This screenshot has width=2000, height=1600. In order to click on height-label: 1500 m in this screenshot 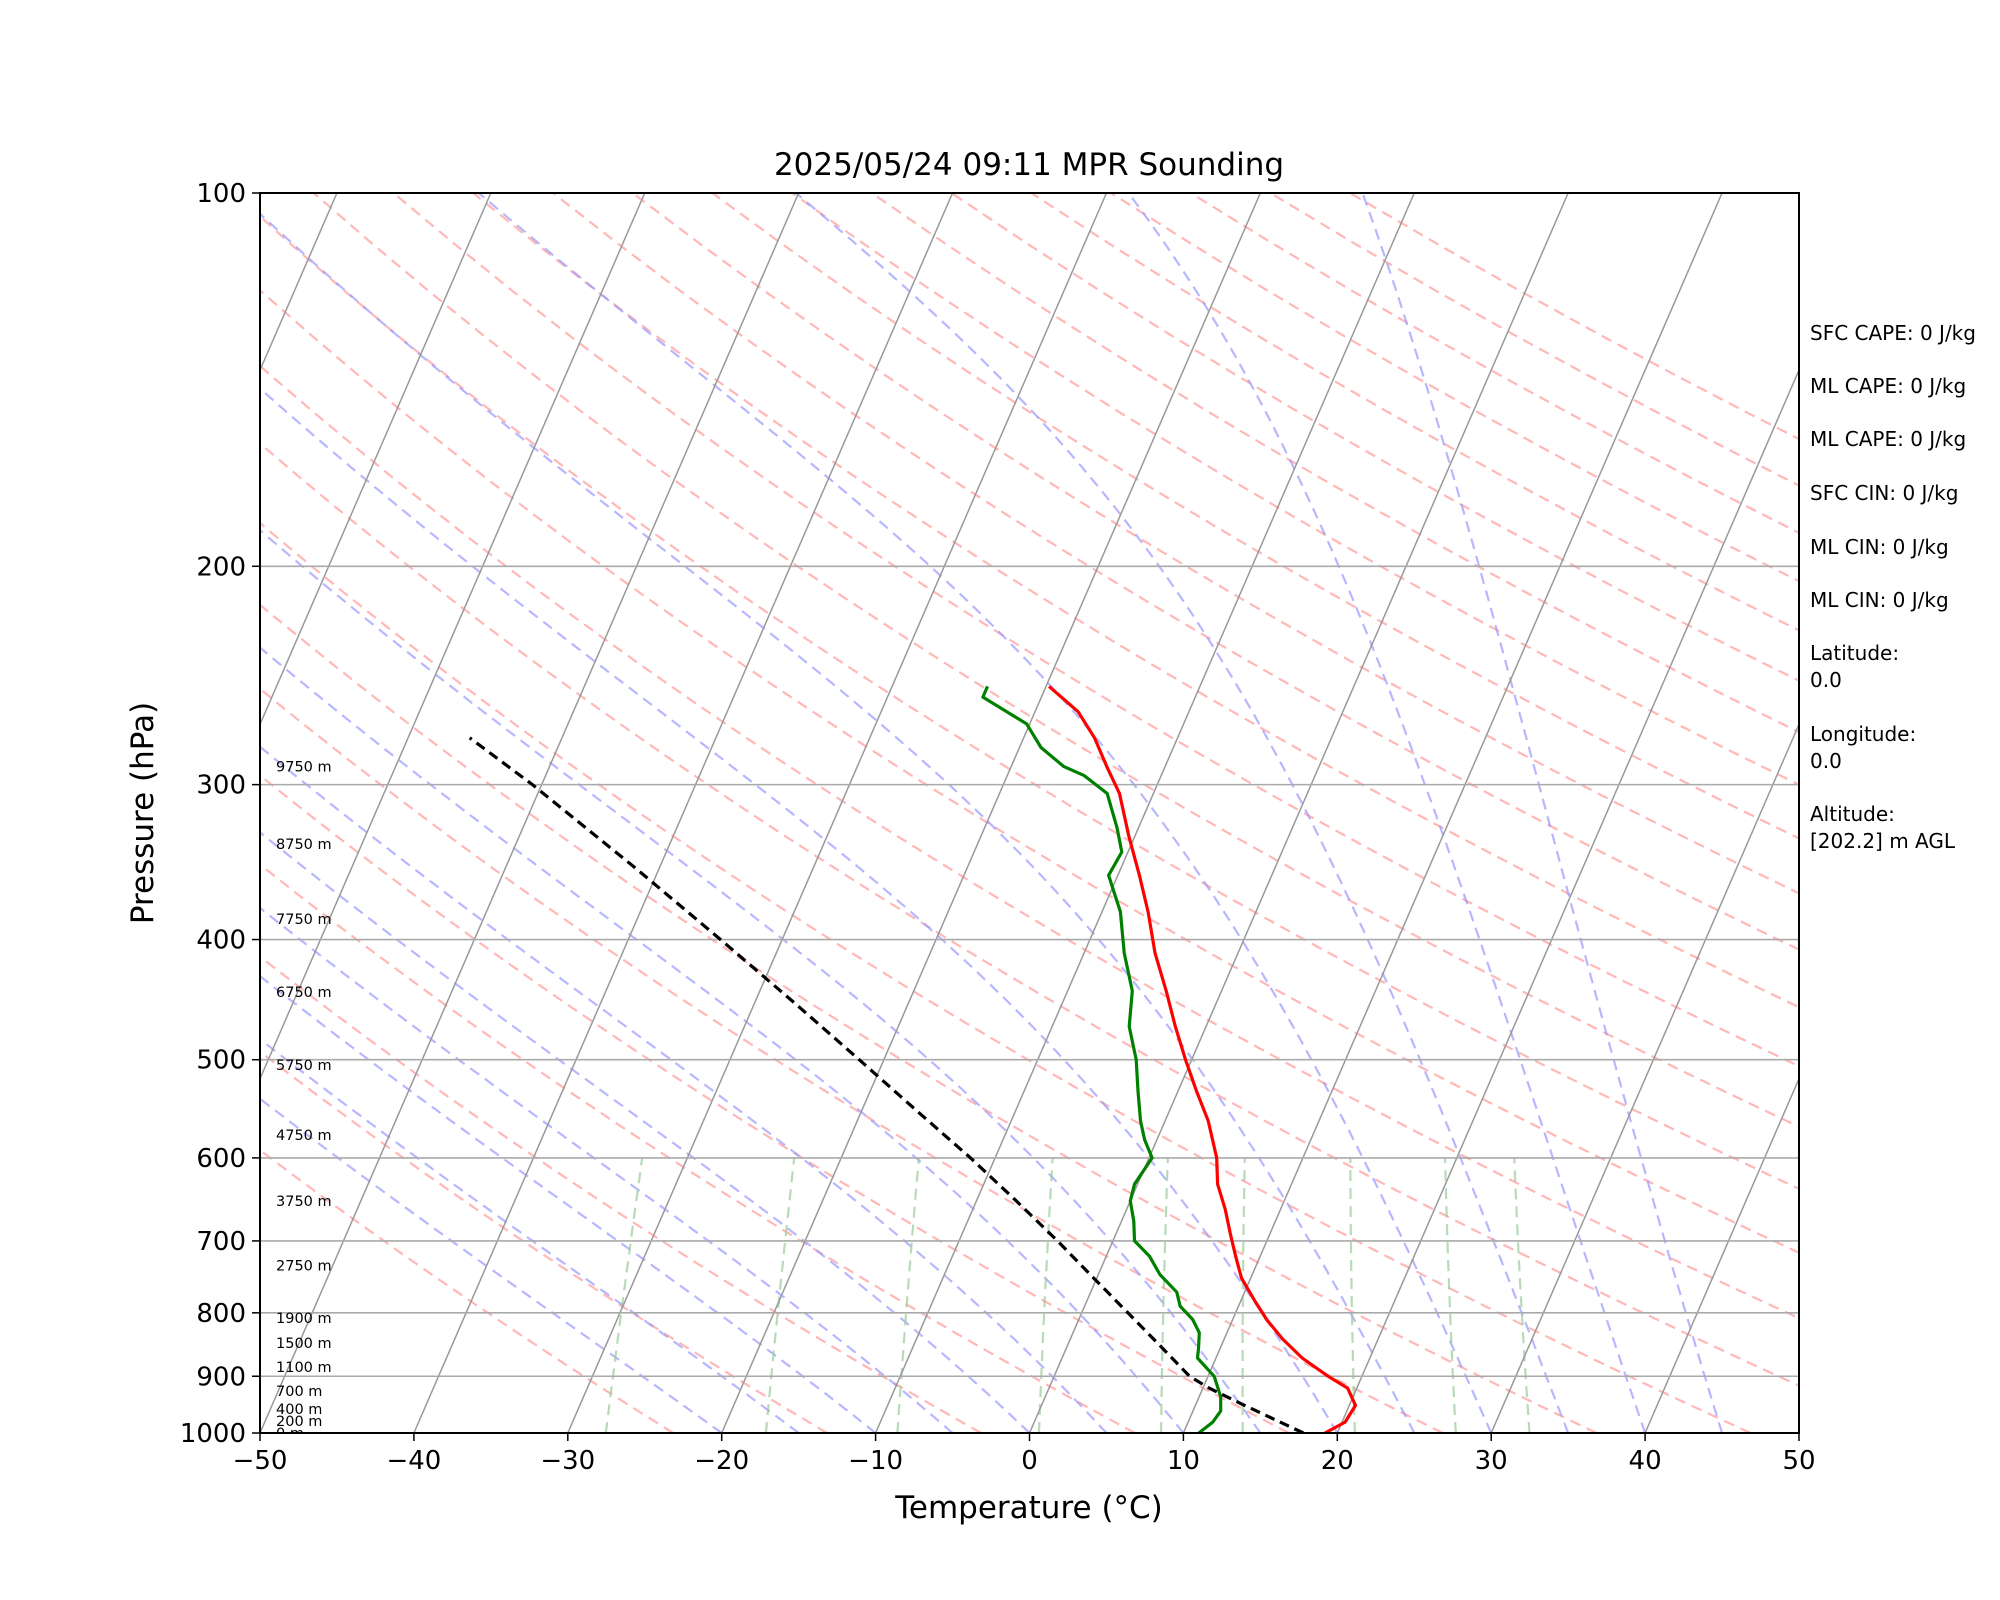, I will do `click(304, 1344)`.